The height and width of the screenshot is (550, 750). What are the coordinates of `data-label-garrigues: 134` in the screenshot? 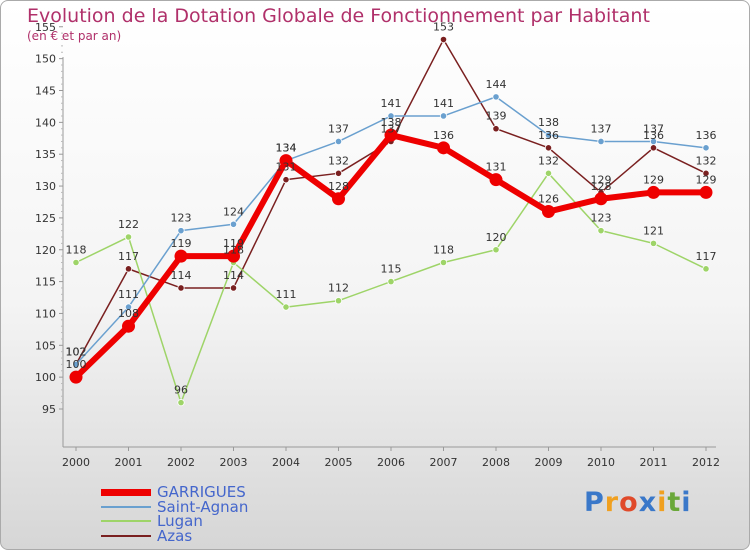 It's located at (286, 148).